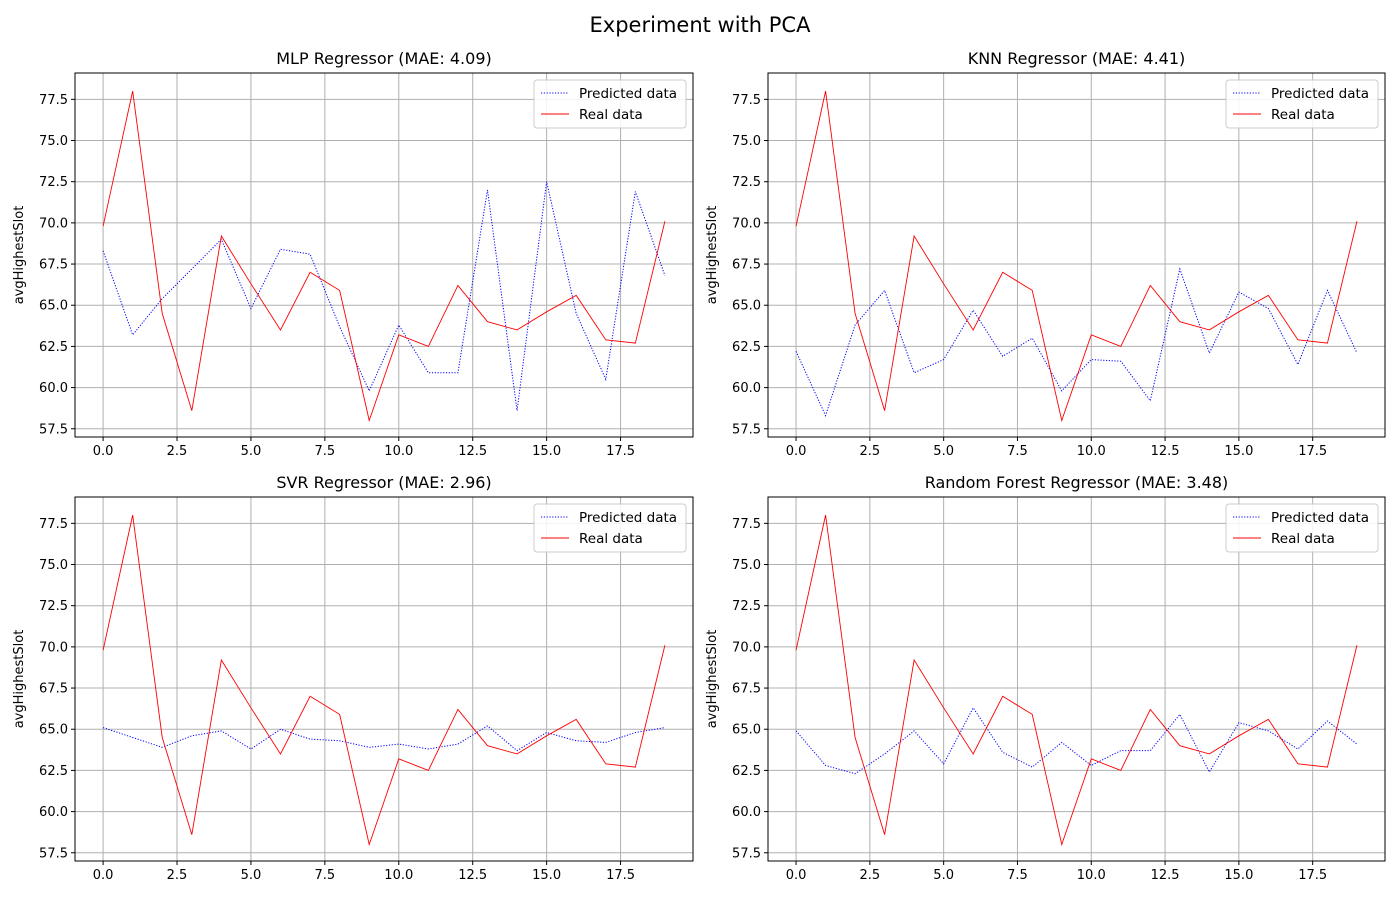 This screenshot has height=900, width=1400. What do you see at coordinates (1077, 58) in the screenshot?
I see `subplot-title: KNN Regressor (MAE: 4.41)` at bounding box center [1077, 58].